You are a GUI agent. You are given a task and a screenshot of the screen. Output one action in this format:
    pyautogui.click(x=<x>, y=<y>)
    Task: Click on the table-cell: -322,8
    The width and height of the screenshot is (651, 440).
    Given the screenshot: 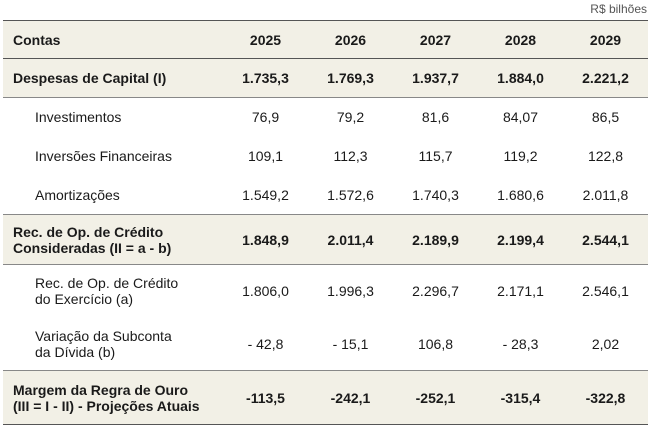 What is the action you would take?
    pyautogui.click(x=605, y=397)
    